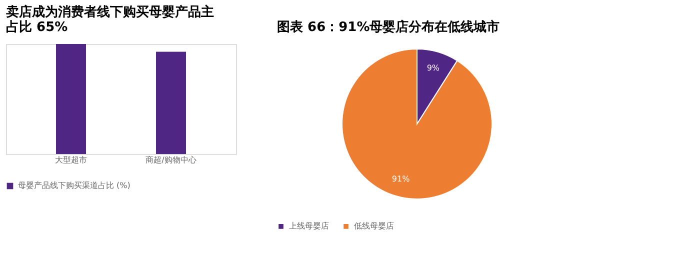 The height and width of the screenshot is (266, 695). What do you see at coordinates (417, 124) in the screenshot?
I see `pie-slice` at bounding box center [417, 124].